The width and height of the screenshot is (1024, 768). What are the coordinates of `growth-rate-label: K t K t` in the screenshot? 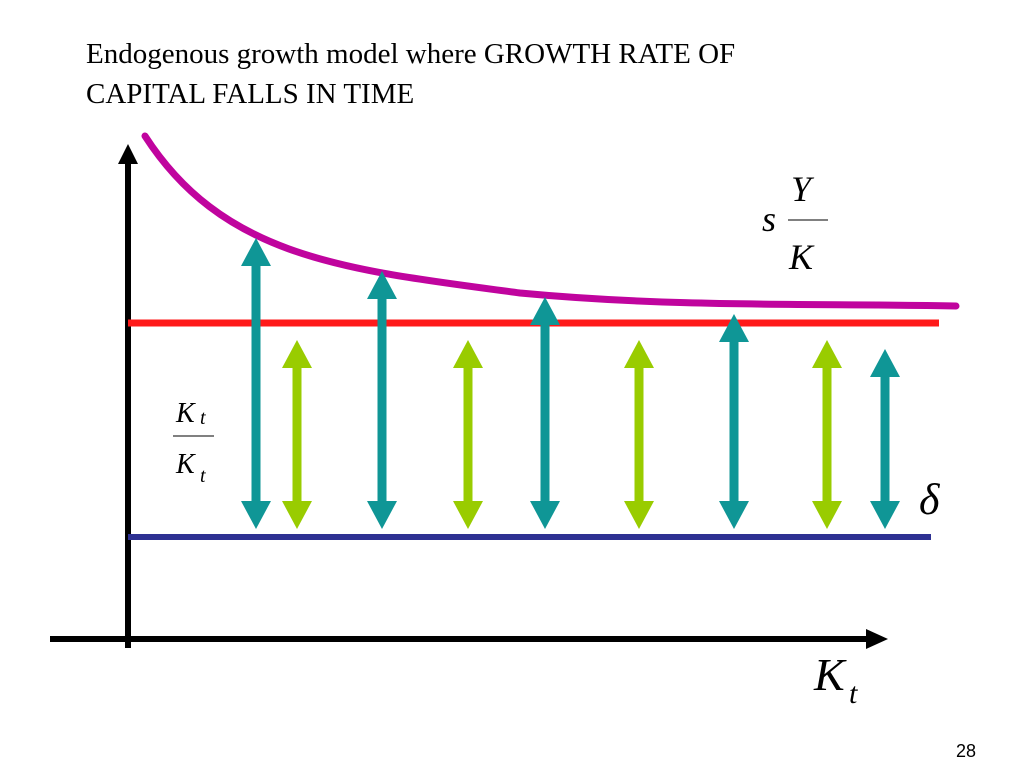 It's located at (193, 442).